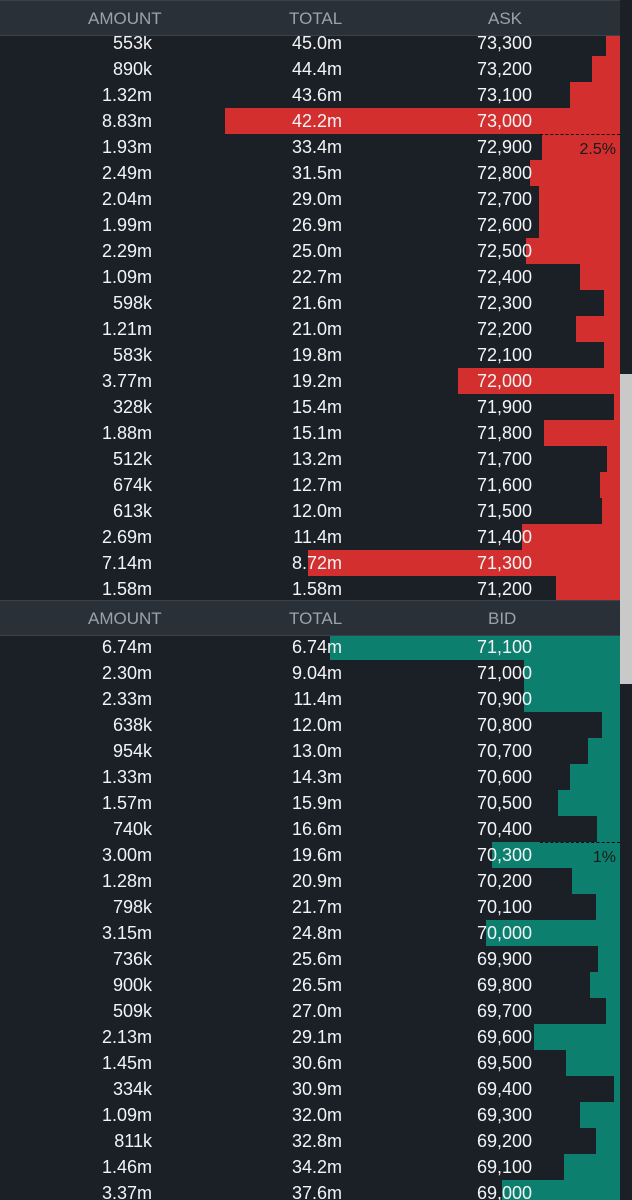 The height and width of the screenshot is (1200, 632). I want to click on order-row: 1.88m 15.1m 71,800, so click(310, 433).